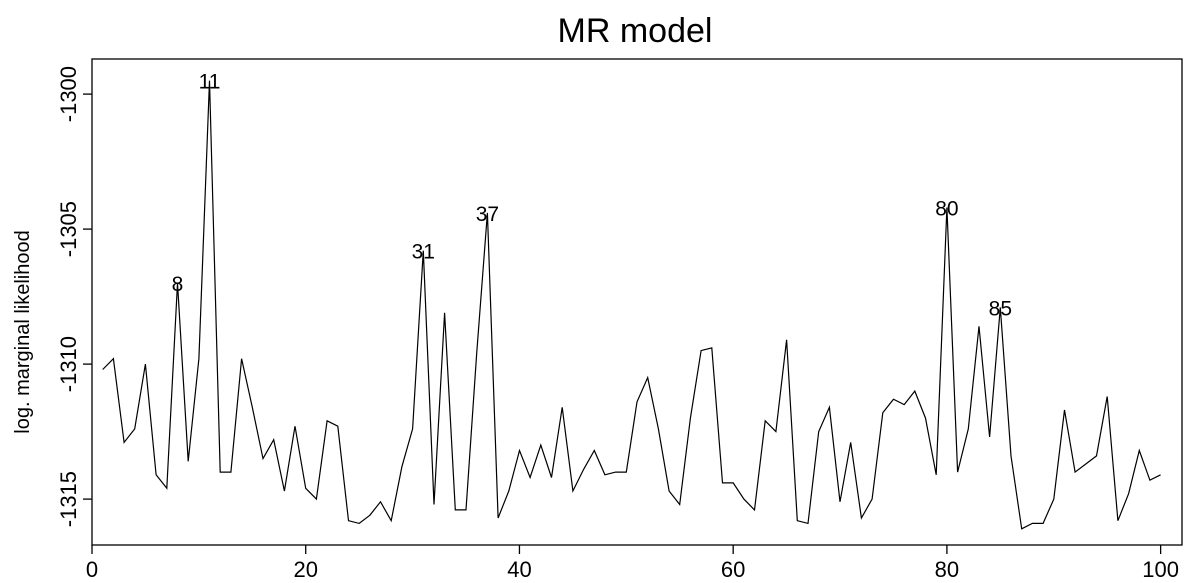 This screenshot has height=583, width=1188. What do you see at coordinates (68, 364) in the screenshot?
I see `y-tick-label: -1310` at bounding box center [68, 364].